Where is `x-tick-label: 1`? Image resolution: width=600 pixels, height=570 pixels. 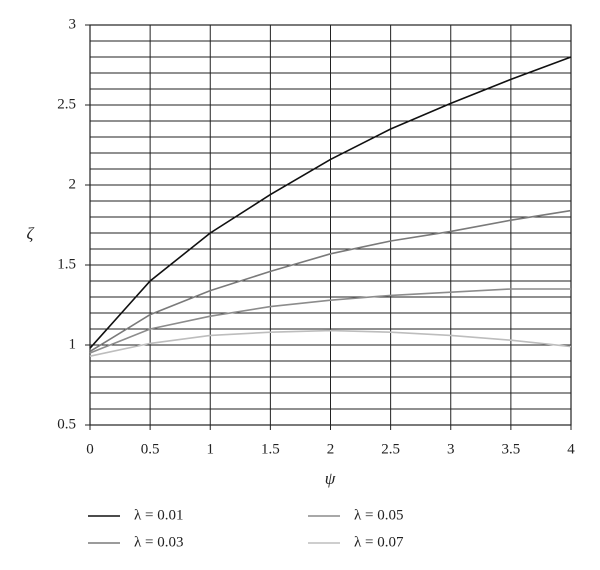
x-tick-label: 1 is located at coordinates (211, 449).